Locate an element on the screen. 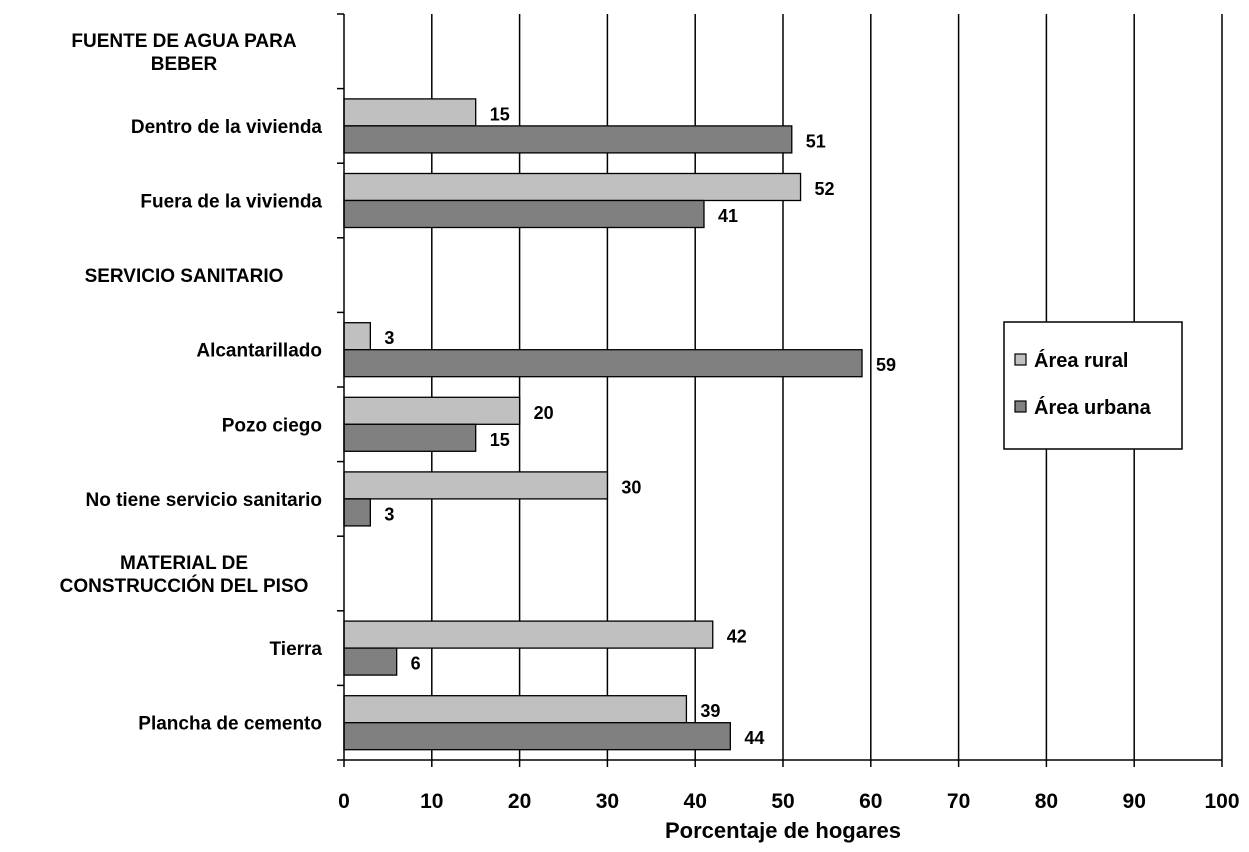 The height and width of the screenshot is (852, 1249). x-tick-label: 10 is located at coordinates (431, 801).